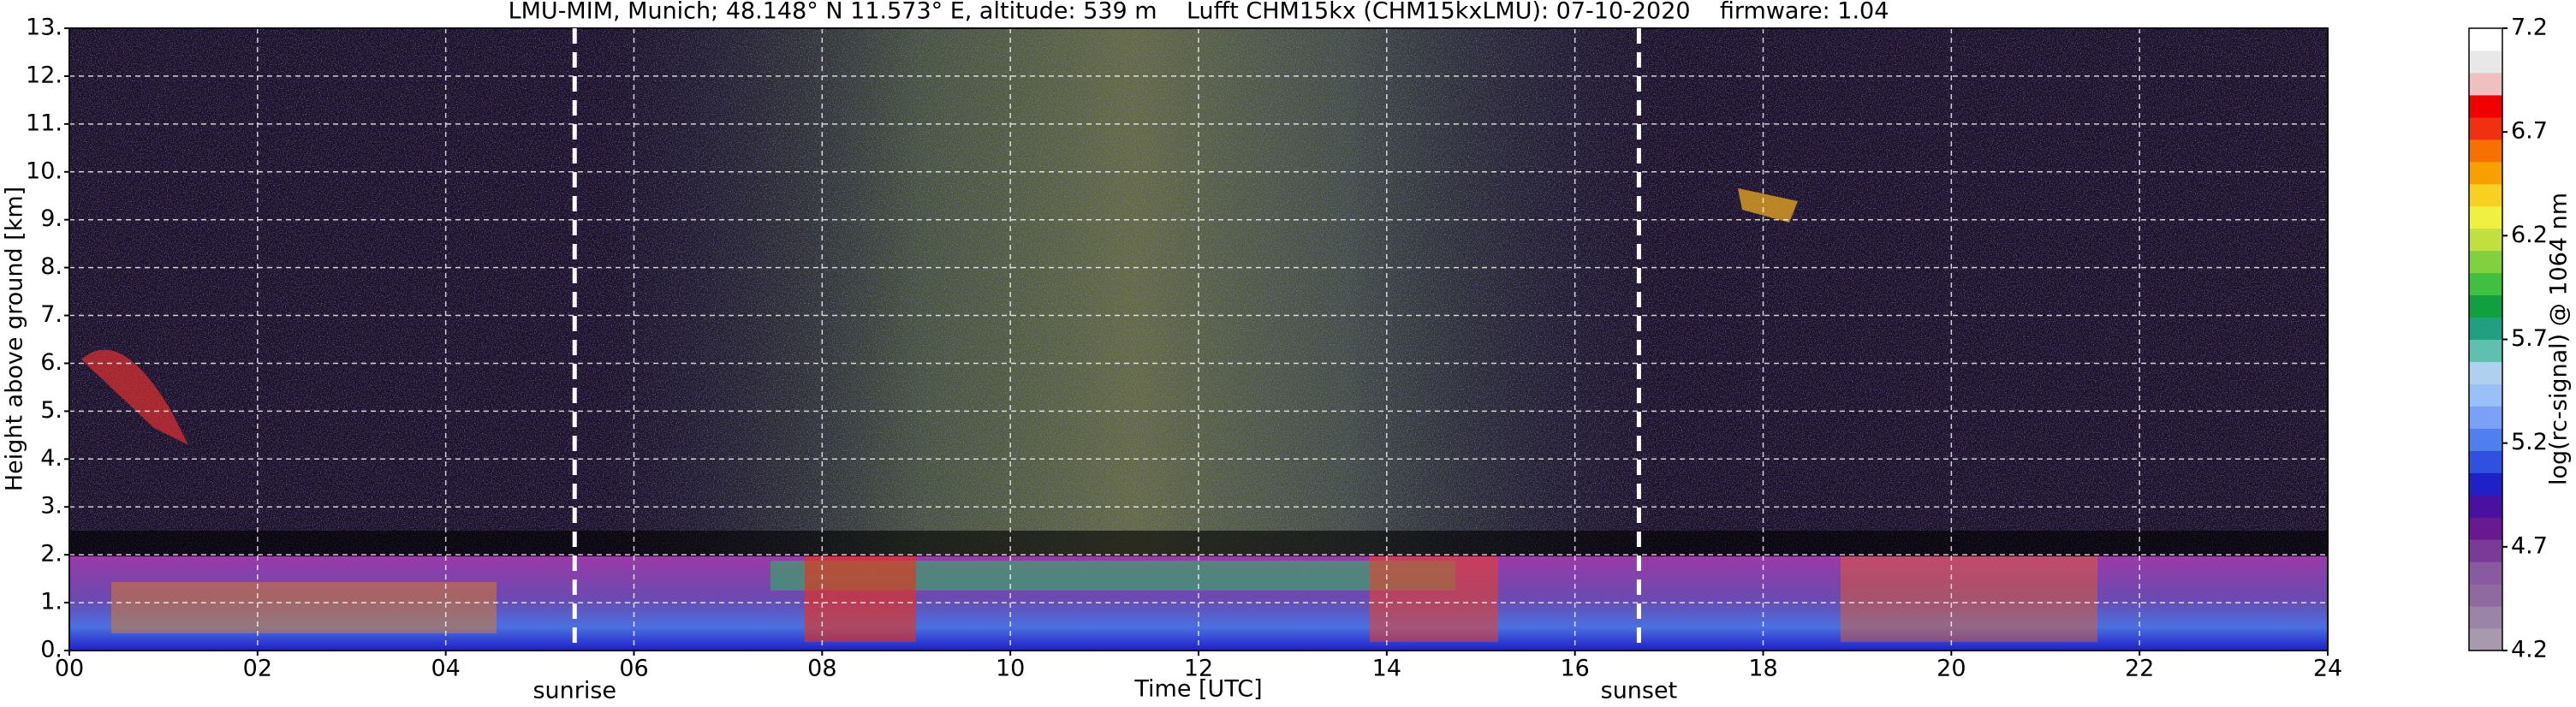 This screenshot has height=707, width=2576. What do you see at coordinates (15, 339) in the screenshot?
I see `y-axis-label: Height above ground [km]` at bounding box center [15, 339].